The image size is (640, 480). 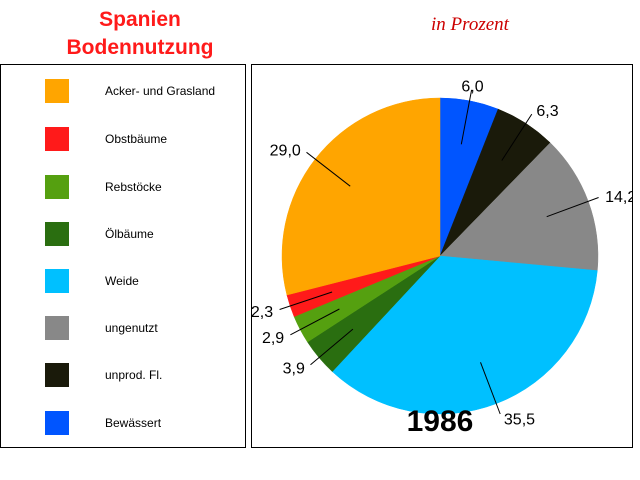 What do you see at coordinates (470, 24) in the screenshot?
I see `chart-subtitle: in Prozent` at bounding box center [470, 24].